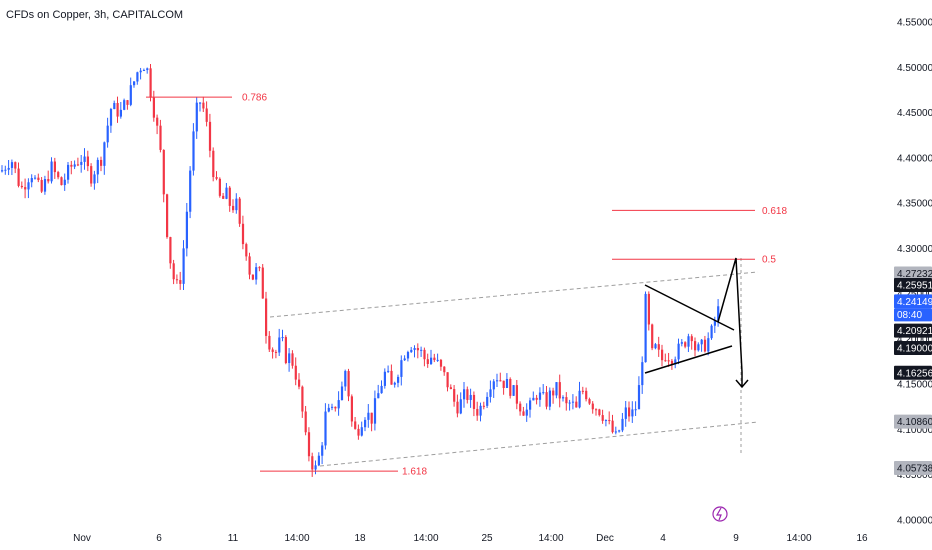 This screenshot has width=932, height=550. I want to click on time-axis: Nov 6 11 14:00 18 14:00 25 14:00 Dec 4 9 14:00 16, so click(470, 538).